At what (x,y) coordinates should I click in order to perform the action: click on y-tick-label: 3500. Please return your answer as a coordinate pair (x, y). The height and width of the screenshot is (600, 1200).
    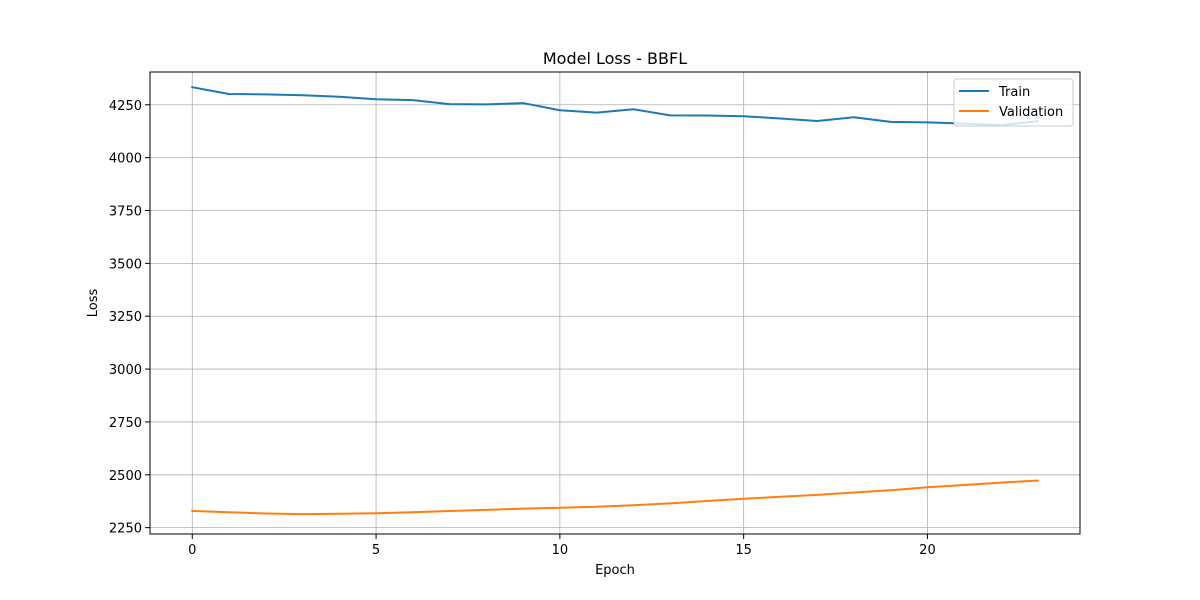
    Looking at the image, I should click on (125, 264).